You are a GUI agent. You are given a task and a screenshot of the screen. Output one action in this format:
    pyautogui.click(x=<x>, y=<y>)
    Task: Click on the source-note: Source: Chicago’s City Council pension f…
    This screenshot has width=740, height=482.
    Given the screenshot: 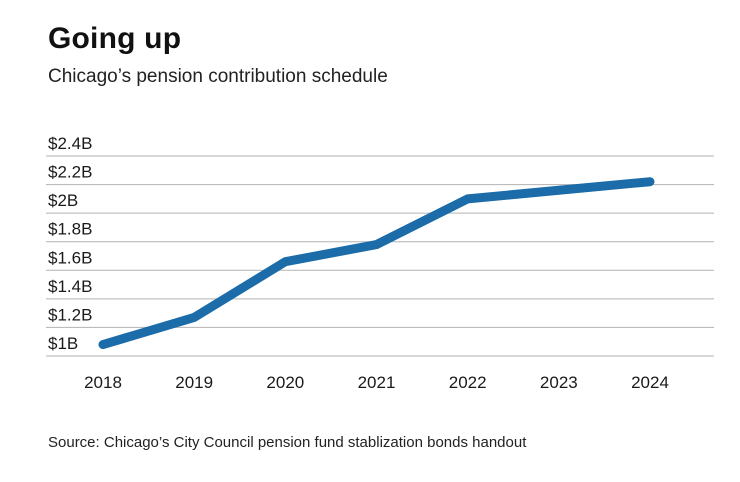 What is the action you would take?
    pyautogui.click(x=287, y=442)
    